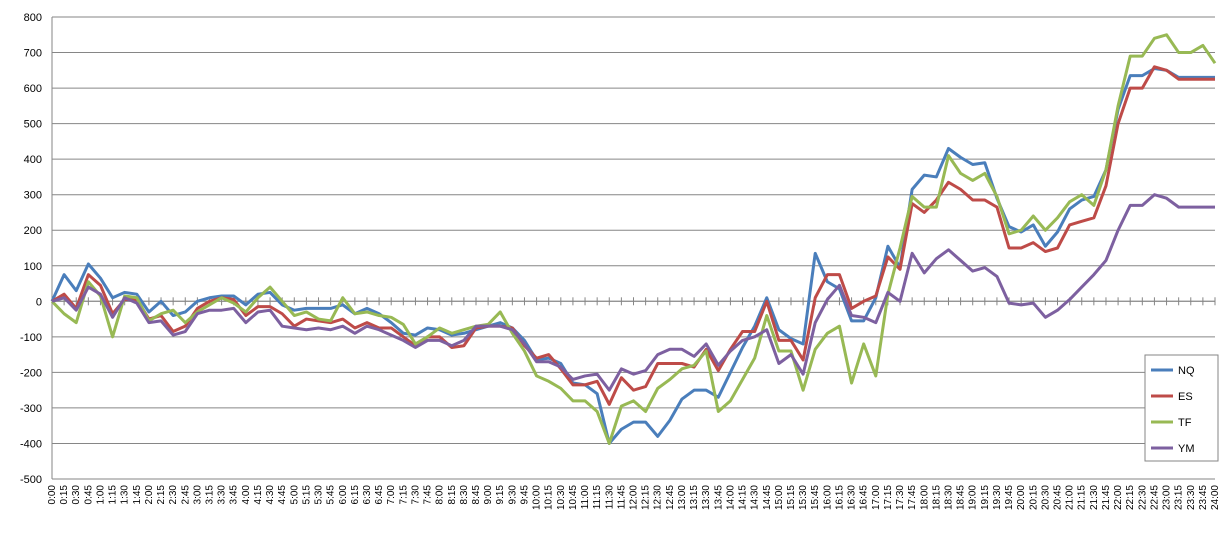 The height and width of the screenshot is (542, 1231). Describe the element at coordinates (658, 497) in the screenshot. I see `x-tick-label: 12:30` at that location.